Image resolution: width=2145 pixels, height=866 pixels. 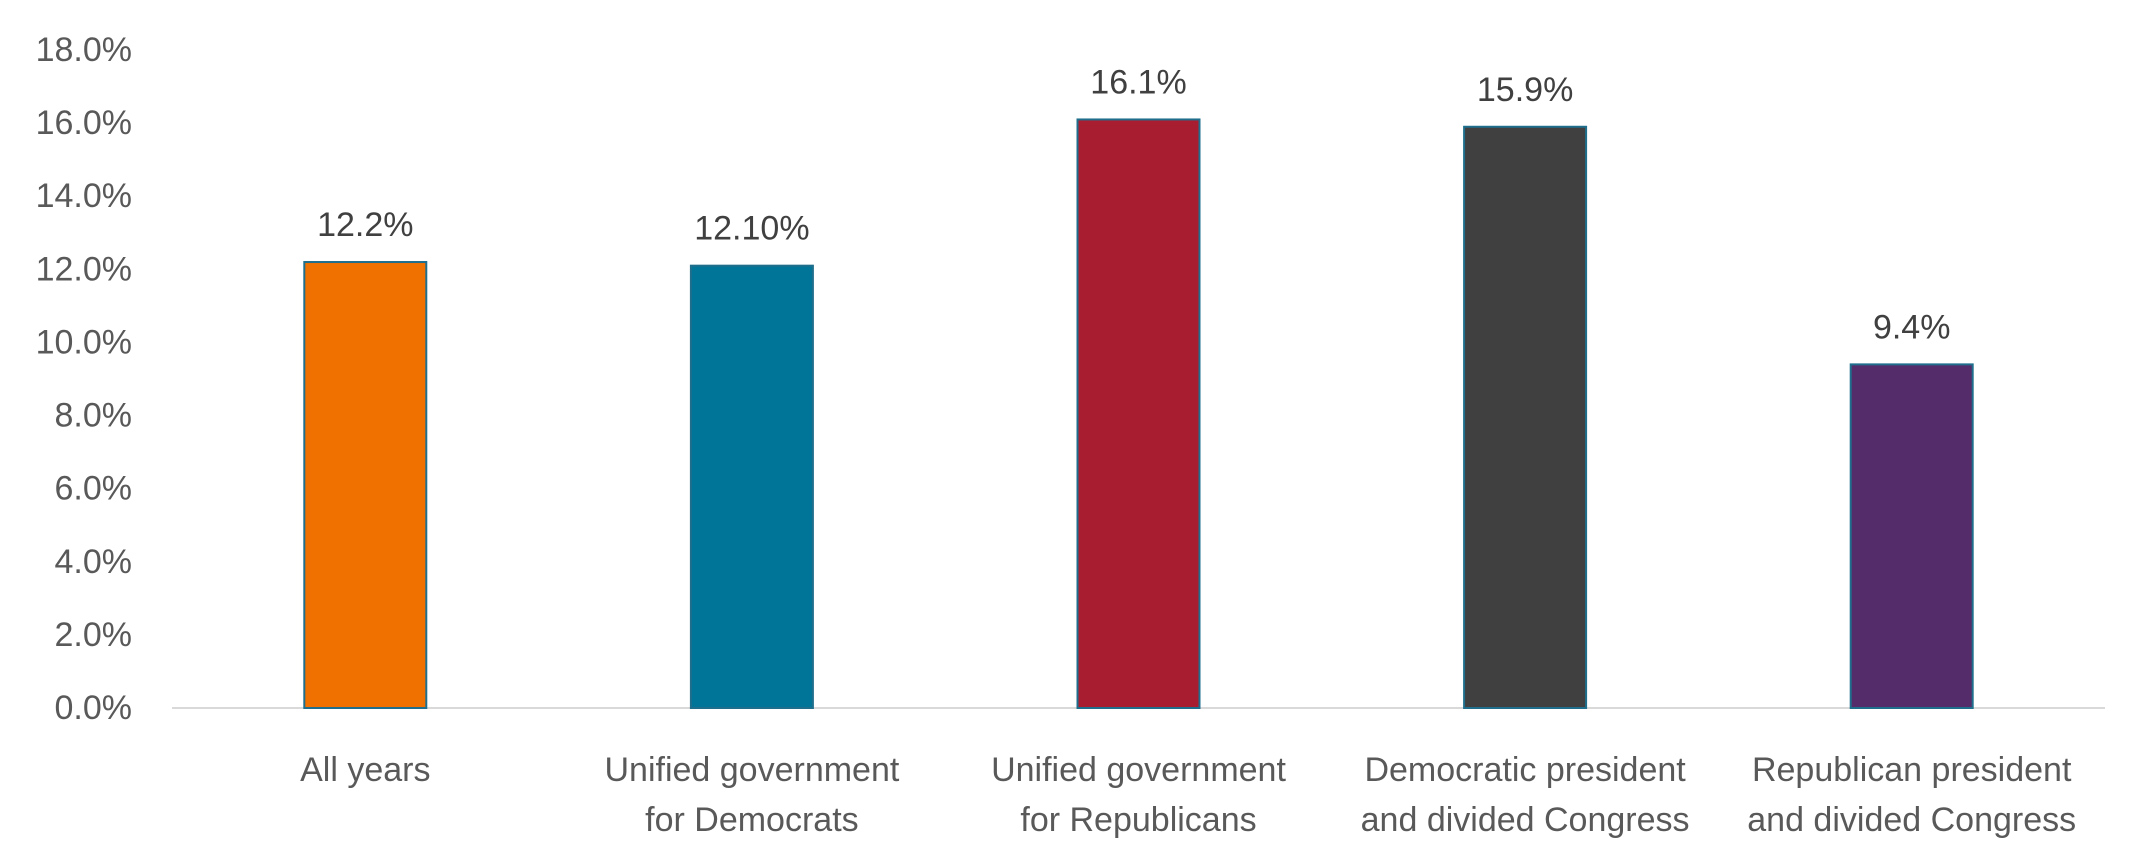 What do you see at coordinates (94, 489) in the screenshot?
I see `y-tick-label: 6.0%` at bounding box center [94, 489].